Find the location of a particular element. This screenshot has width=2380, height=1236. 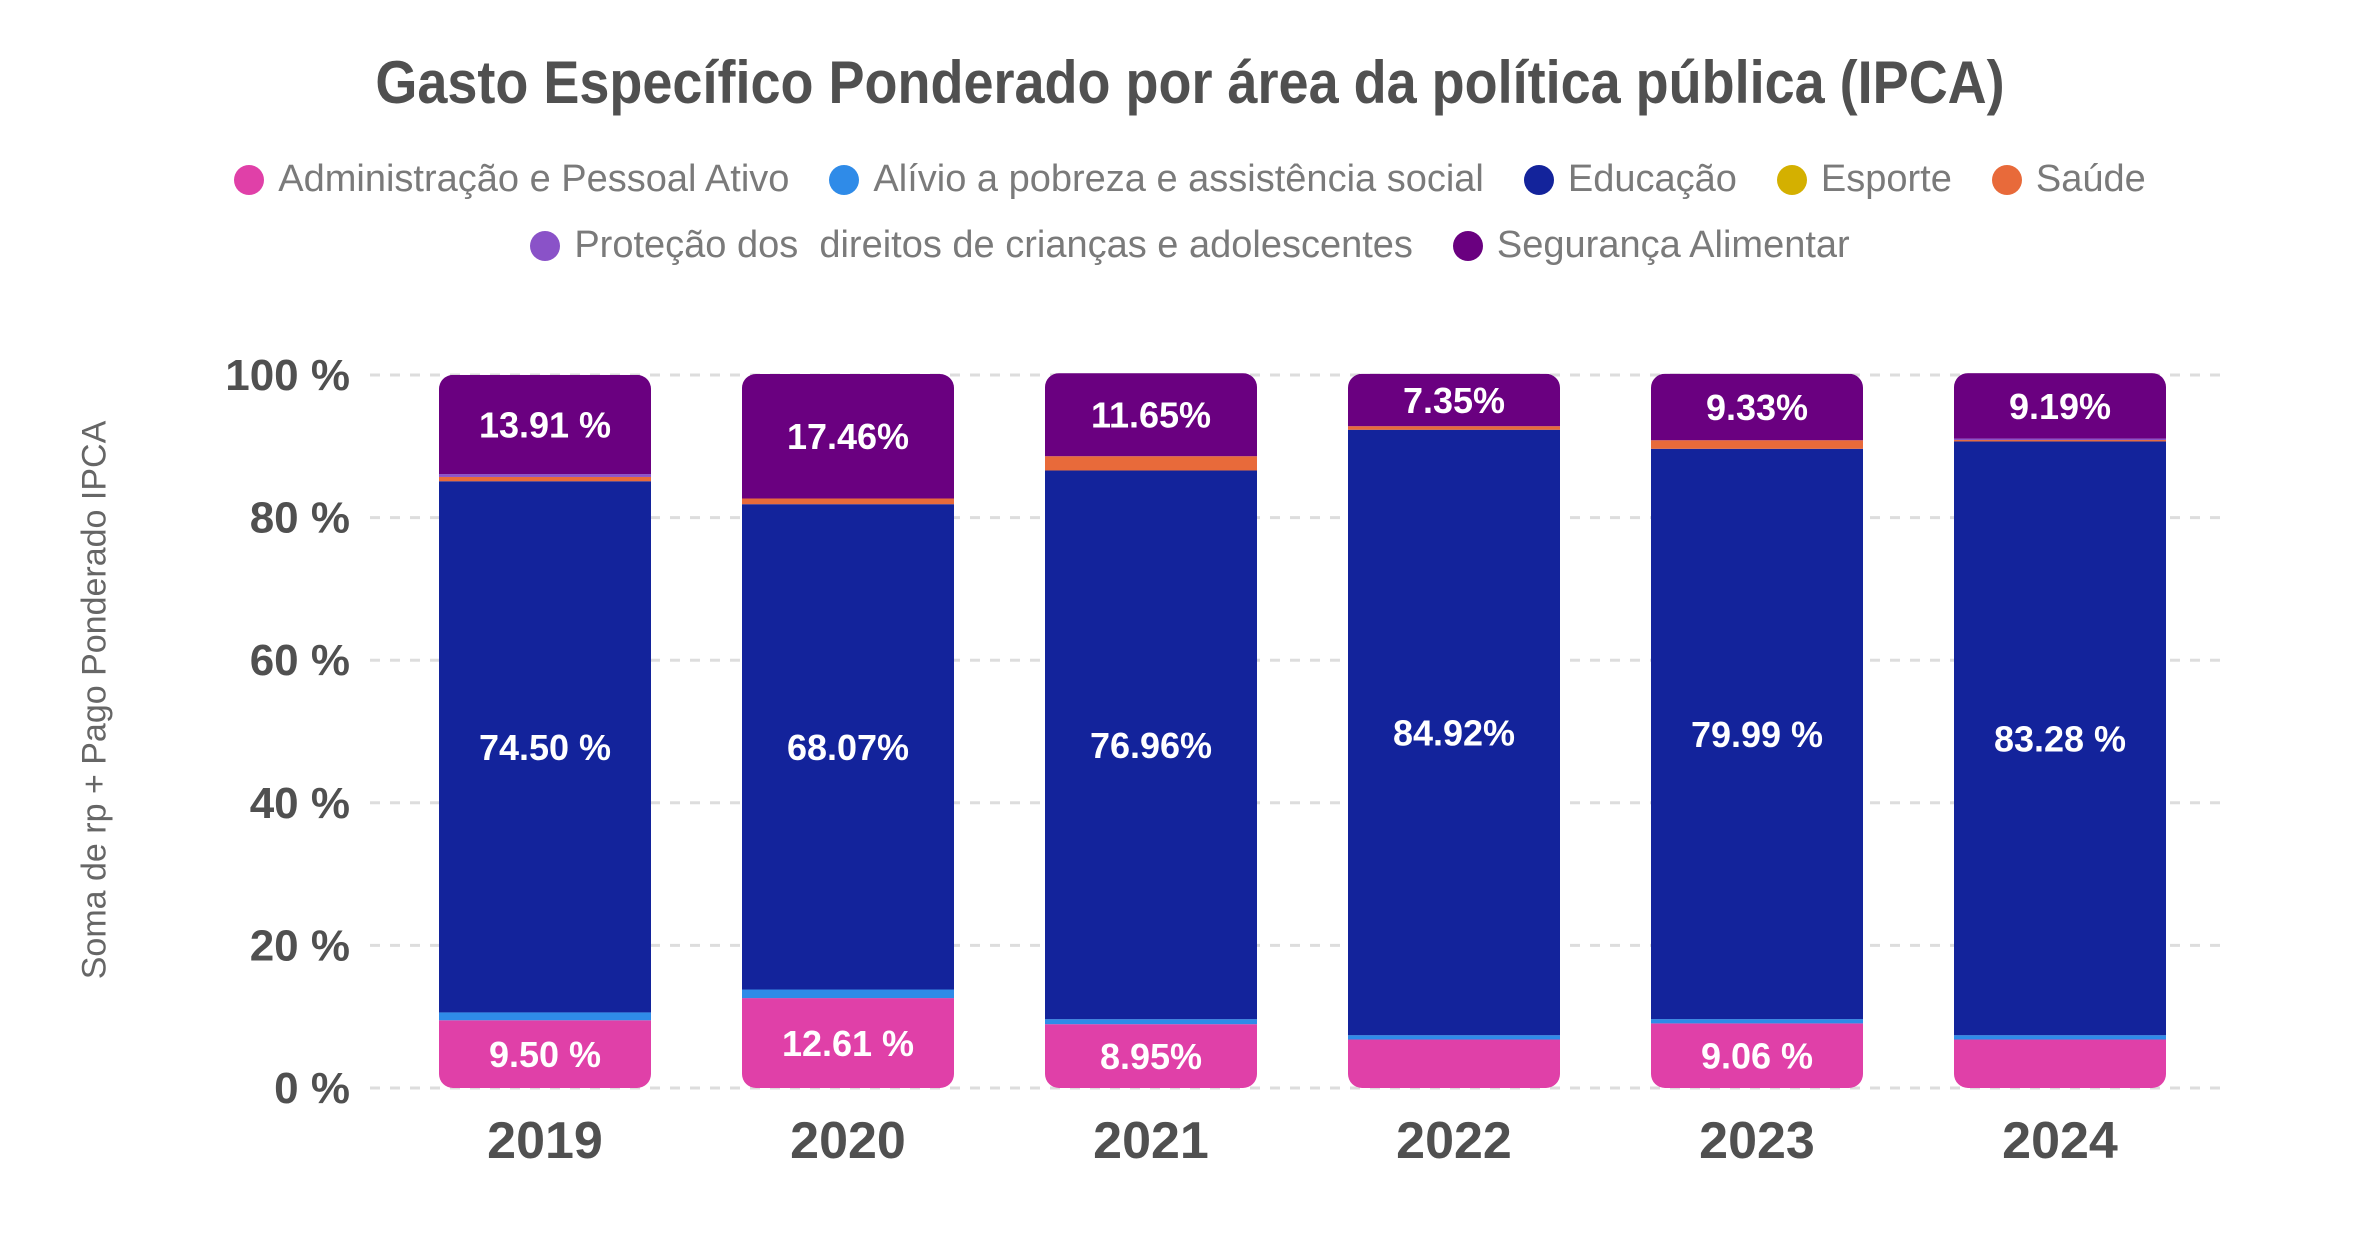

legend-item-saude: Saúde is located at coordinates (2068, 179).